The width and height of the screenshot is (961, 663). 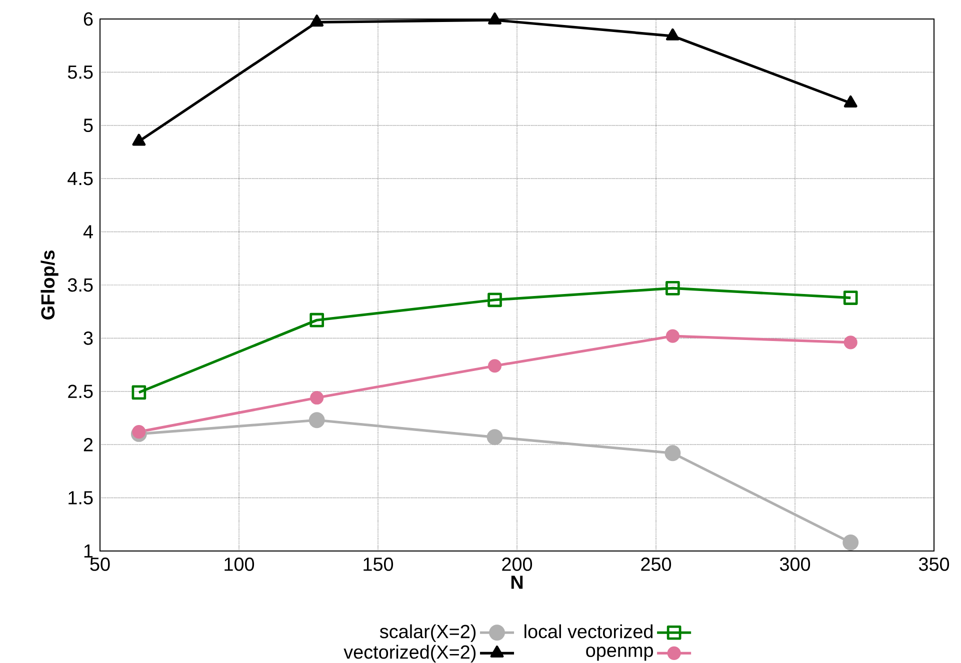 What do you see at coordinates (410, 653) in the screenshot?
I see `legend-label: vectorized(X=2)` at bounding box center [410, 653].